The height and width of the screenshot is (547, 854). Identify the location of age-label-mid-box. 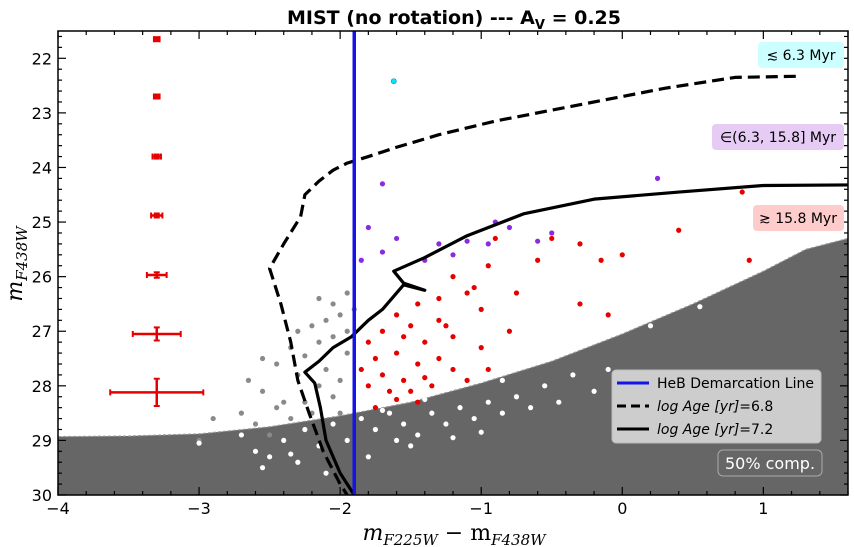
(778, 137).